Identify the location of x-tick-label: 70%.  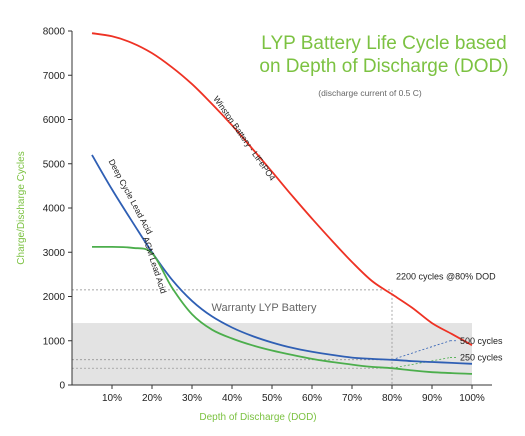
(352, 398).